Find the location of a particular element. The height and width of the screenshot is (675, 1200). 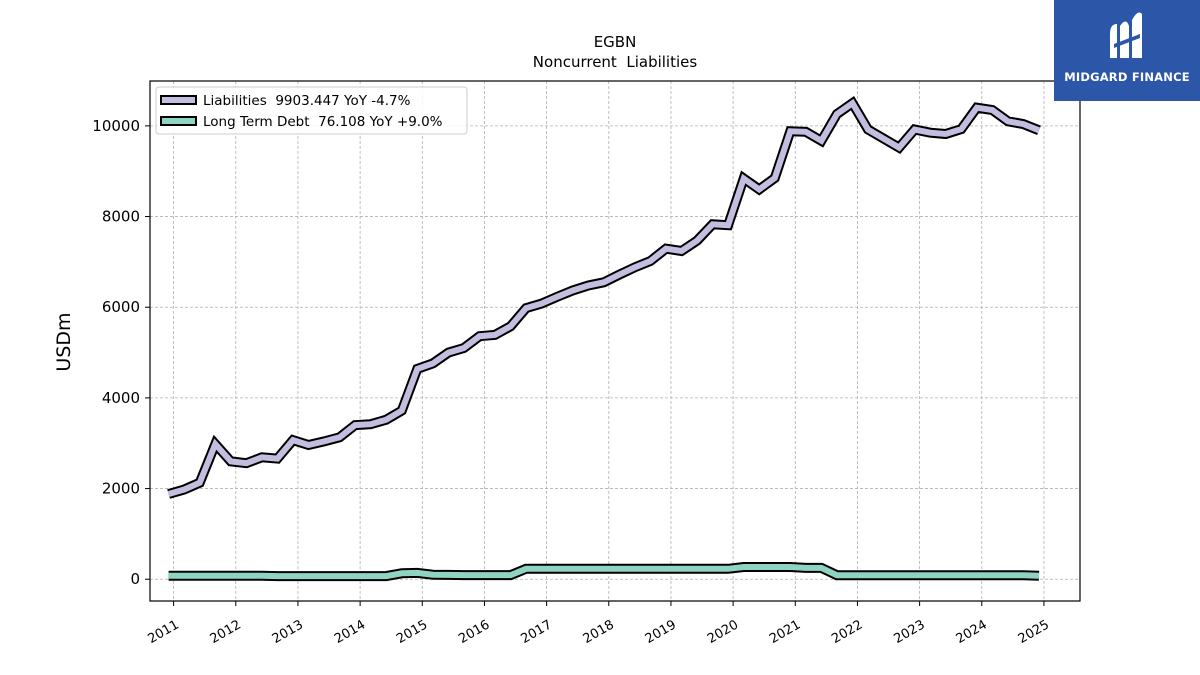

brand-logo: MIDGARD FINANCE is located at coordinates (1127, 50).